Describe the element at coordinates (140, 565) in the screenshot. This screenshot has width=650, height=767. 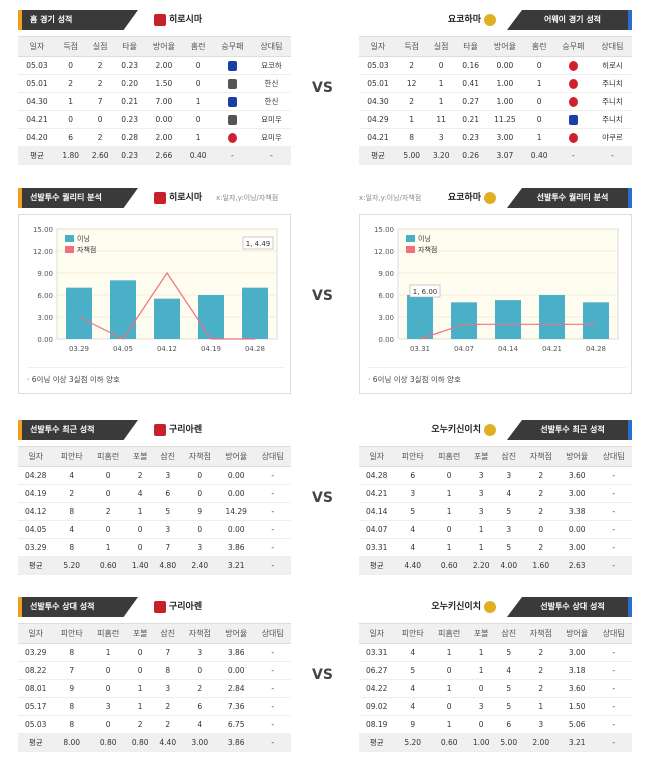
I see `table-cell: 1.40` at that location.